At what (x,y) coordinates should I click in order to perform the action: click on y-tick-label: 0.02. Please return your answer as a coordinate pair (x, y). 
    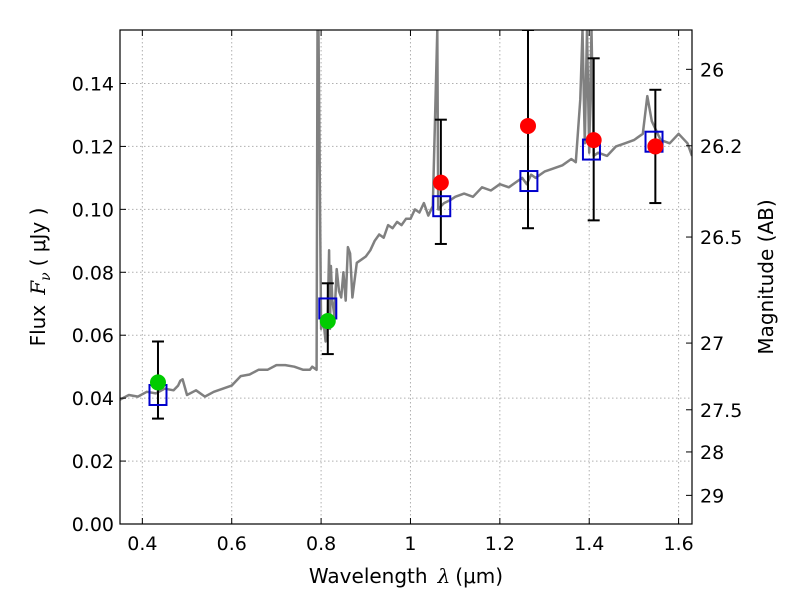
    Looking at the image, I should click on (93, 462).